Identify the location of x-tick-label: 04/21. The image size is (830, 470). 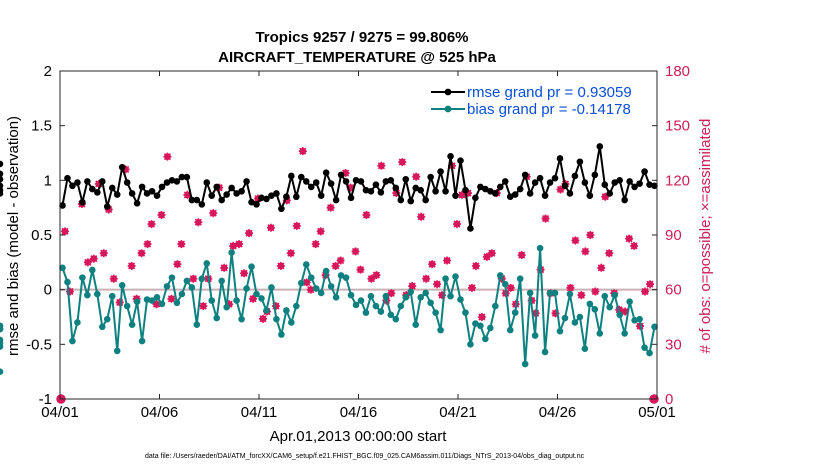
(458, 412).